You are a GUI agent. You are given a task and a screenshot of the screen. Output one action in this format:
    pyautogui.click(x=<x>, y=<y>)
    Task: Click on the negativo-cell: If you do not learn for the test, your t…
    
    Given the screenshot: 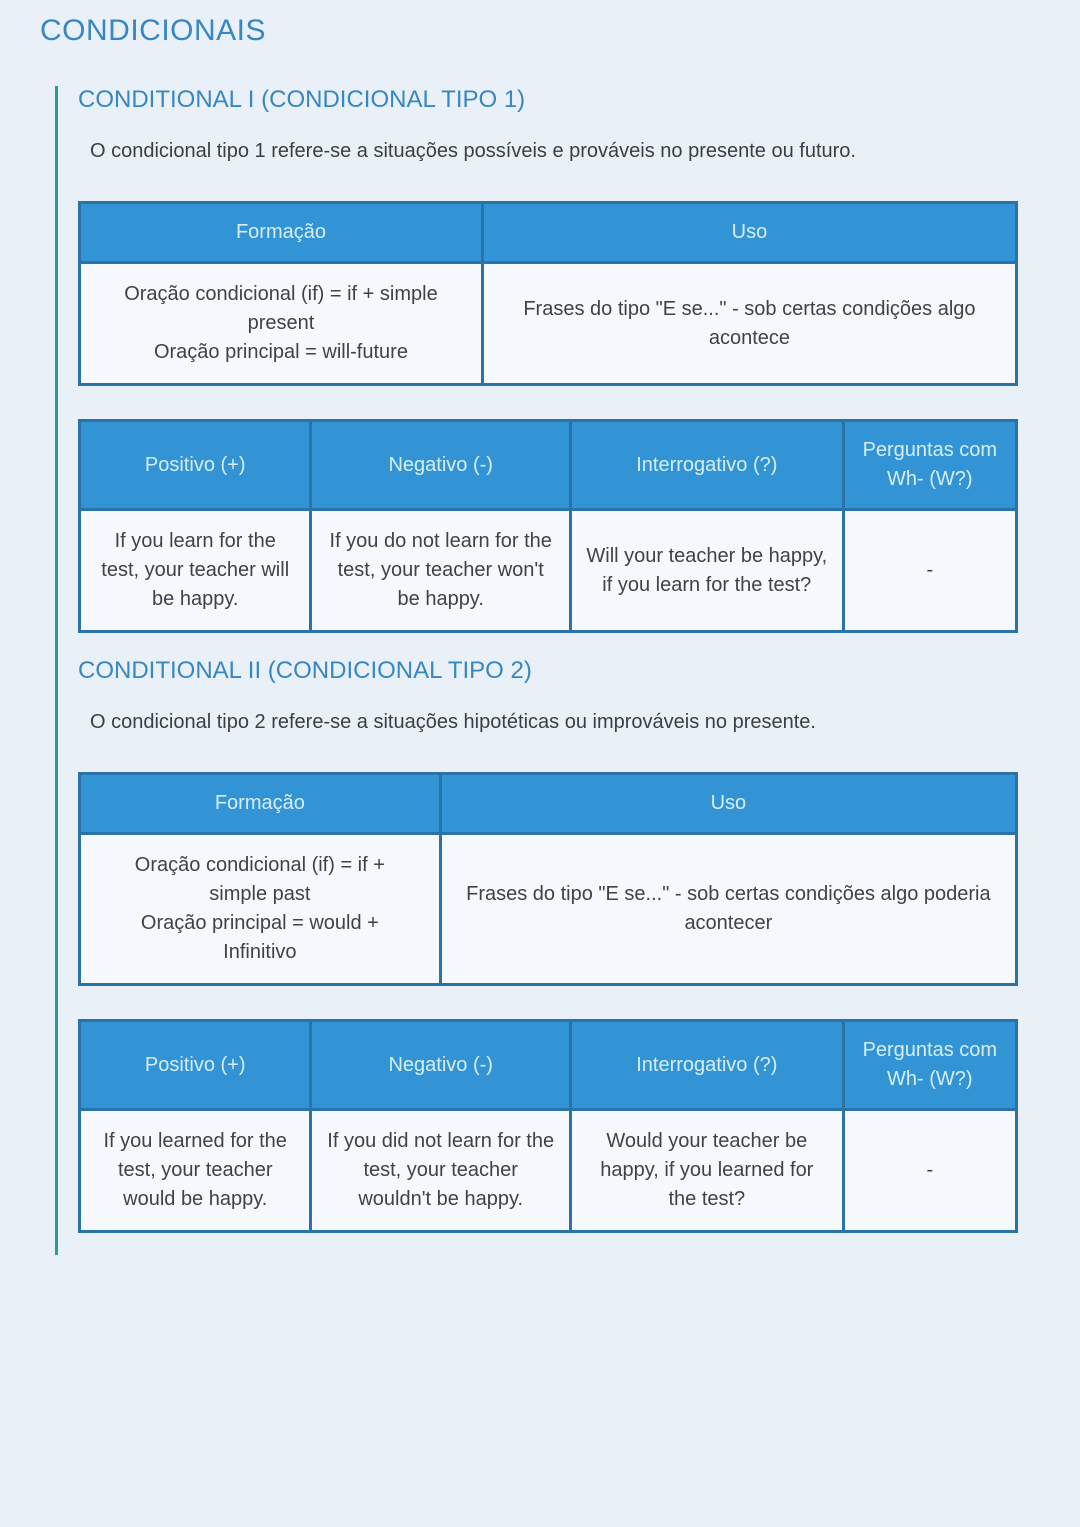 What is the action you would take?
    pyautogui.click(x=440, y=570)
    